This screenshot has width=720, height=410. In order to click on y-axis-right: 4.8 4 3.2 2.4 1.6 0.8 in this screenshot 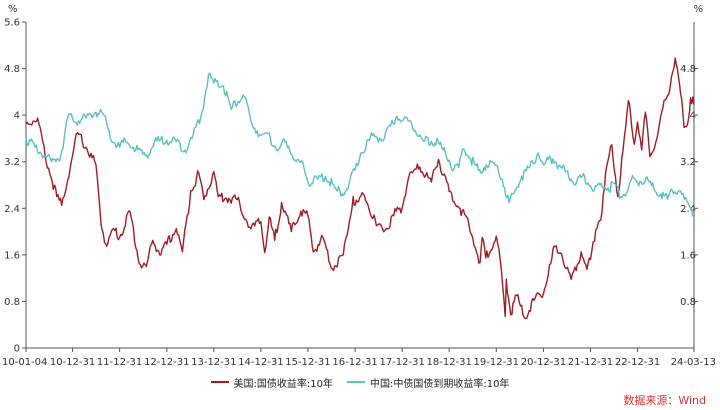, I will do `click(689, 186)`.